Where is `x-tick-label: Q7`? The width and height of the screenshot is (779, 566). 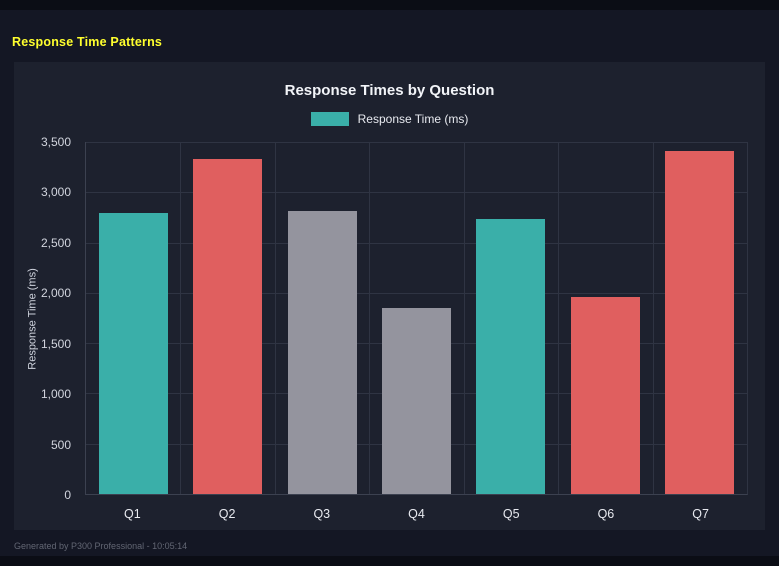
x-tick-label: Q7 is located at coordinates (700, 514).